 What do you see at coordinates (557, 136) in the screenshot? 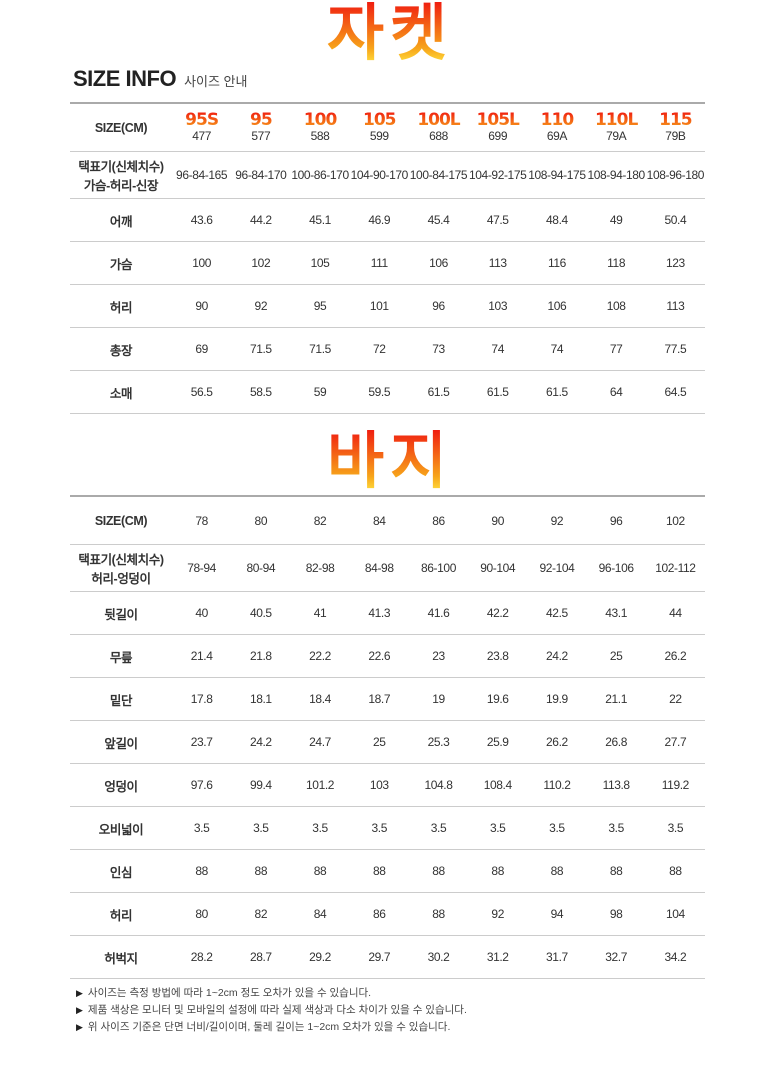
I see `size-number: 69A` at bounding box center [557, 136].